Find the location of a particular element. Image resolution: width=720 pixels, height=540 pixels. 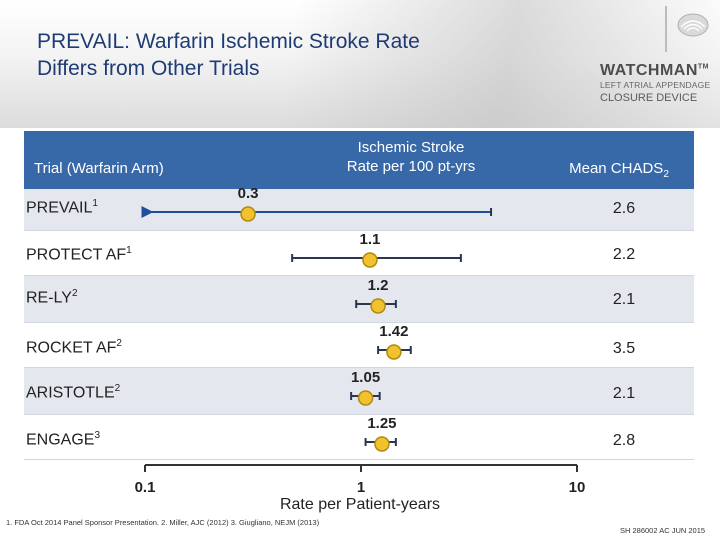

brand-subtitle: LEFT ATRIAL APPENDAGE is located at coordinates (655, 85).